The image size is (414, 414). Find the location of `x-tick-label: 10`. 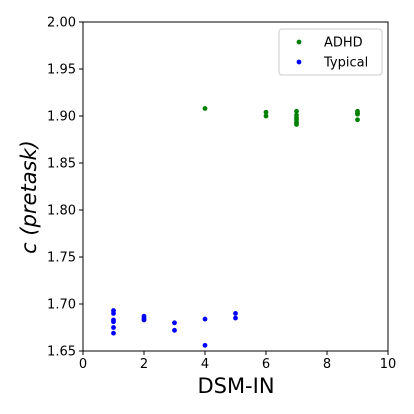

x-tick-label: 10 is located at coordinates (388, 364).